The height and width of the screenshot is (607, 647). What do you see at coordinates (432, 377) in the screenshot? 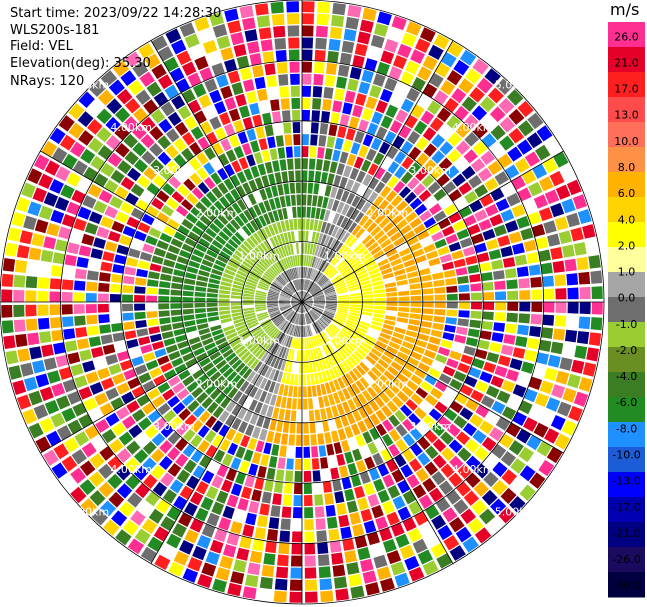
I see `azimuth-spoke` at bounding box center [432, 377].